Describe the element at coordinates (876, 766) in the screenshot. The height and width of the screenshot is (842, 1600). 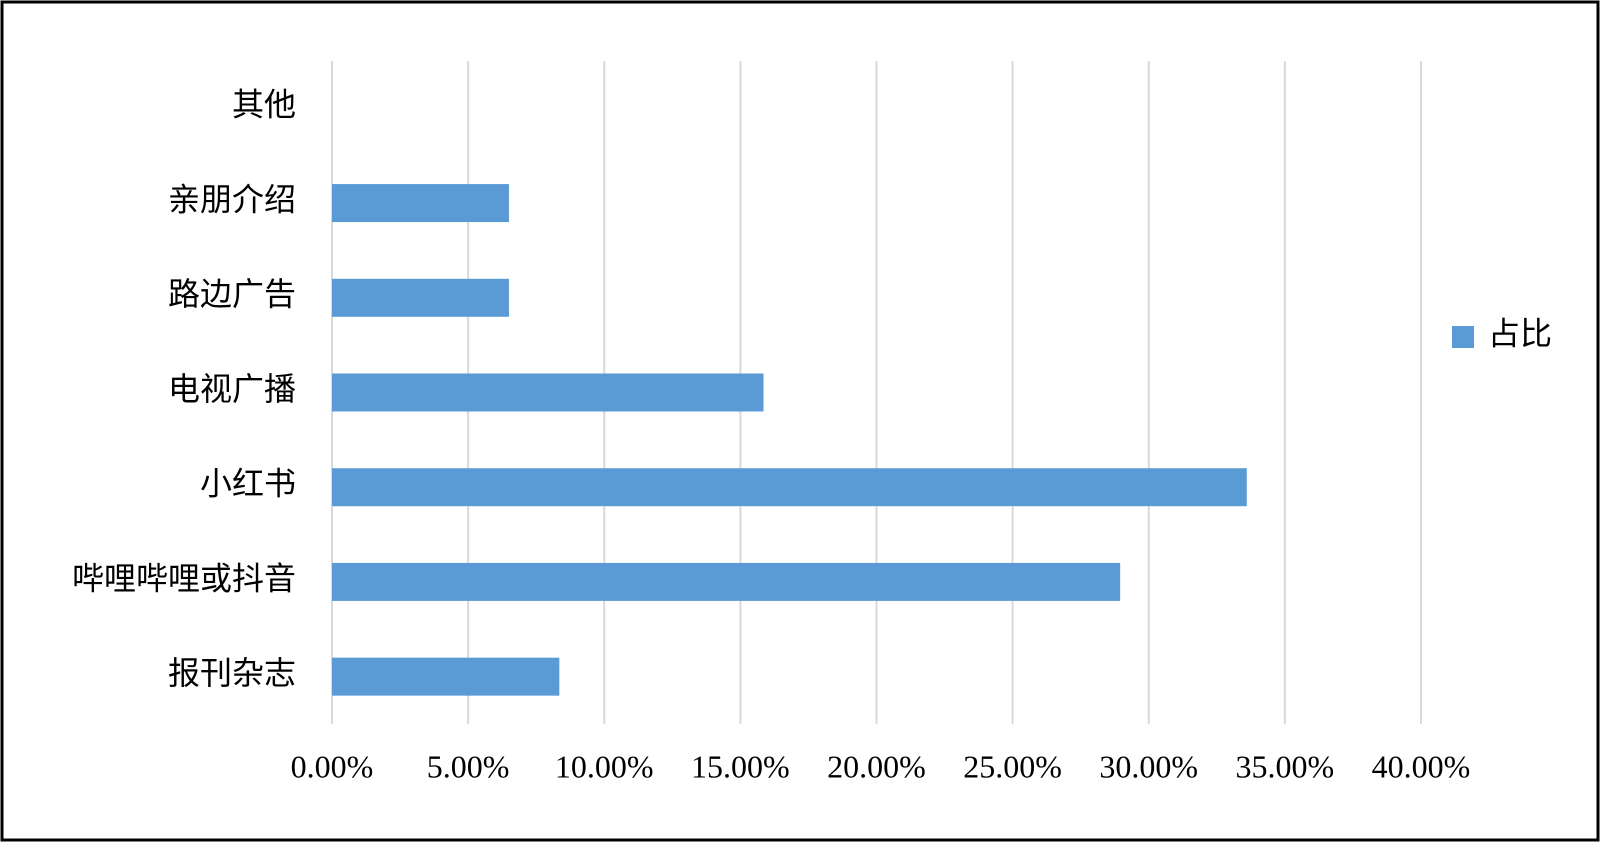
I see `x-tick-label: 20.00%` at that location.